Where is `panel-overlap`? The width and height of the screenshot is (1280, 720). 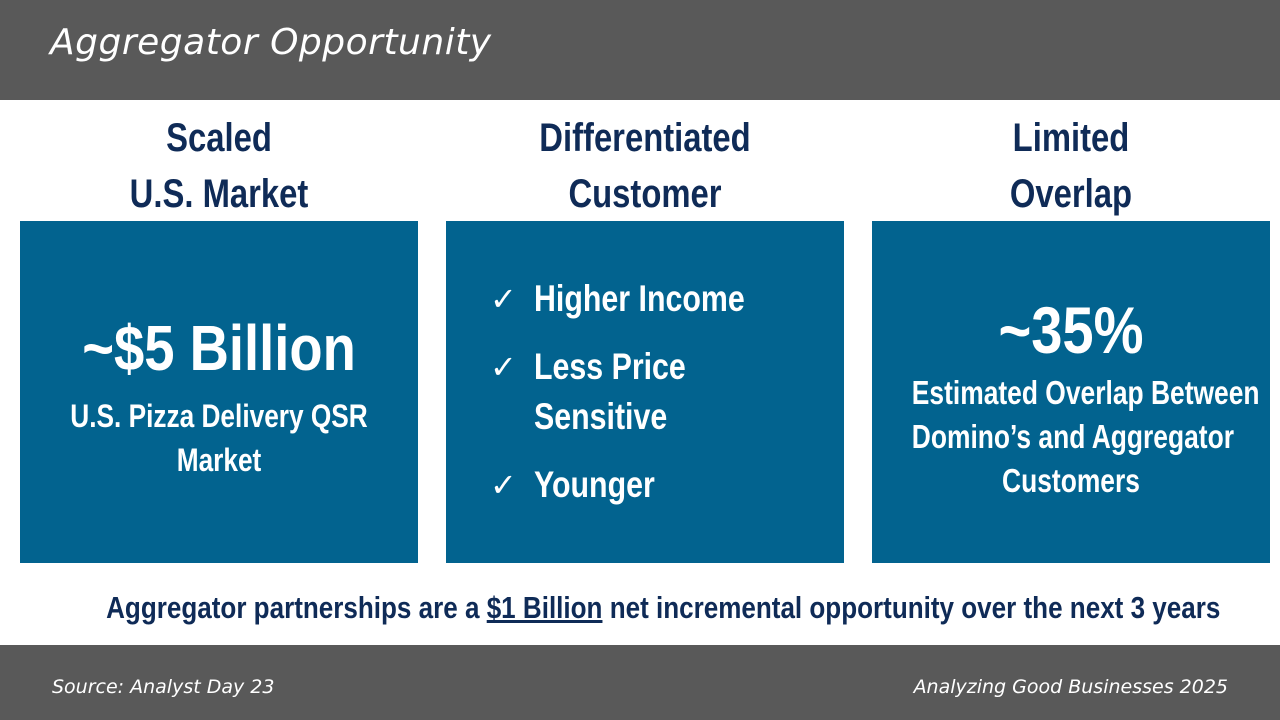
panel-overlap is located at coordinates (1071, 392).